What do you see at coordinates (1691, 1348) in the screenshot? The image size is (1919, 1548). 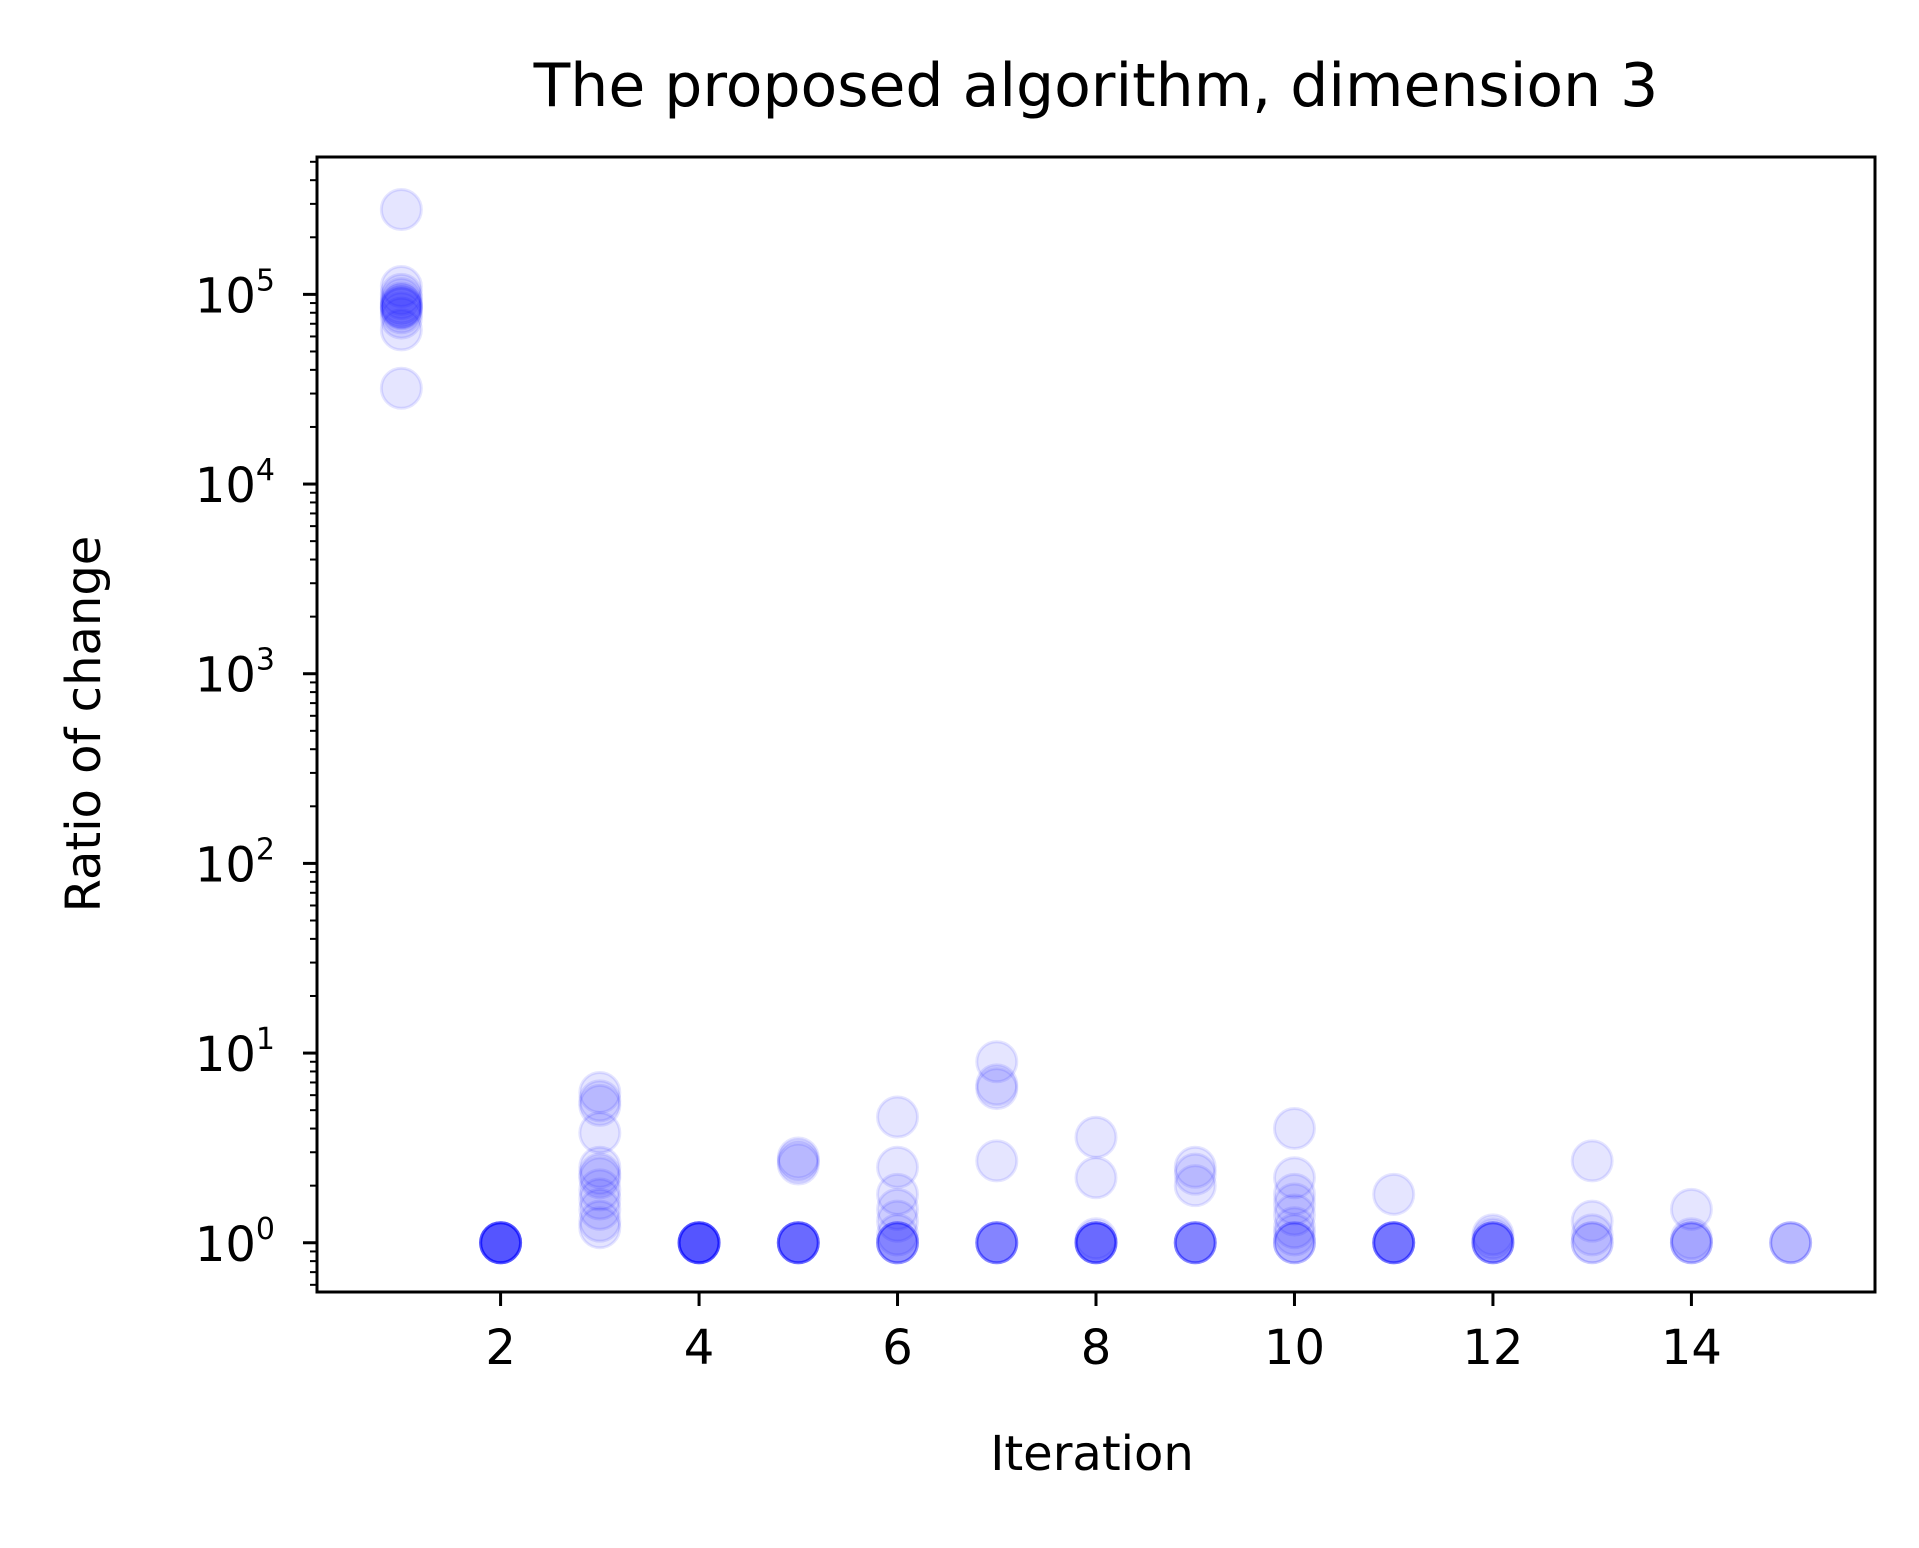 I see `x-tick-label: 14` at bounding box center [1691, 1348].